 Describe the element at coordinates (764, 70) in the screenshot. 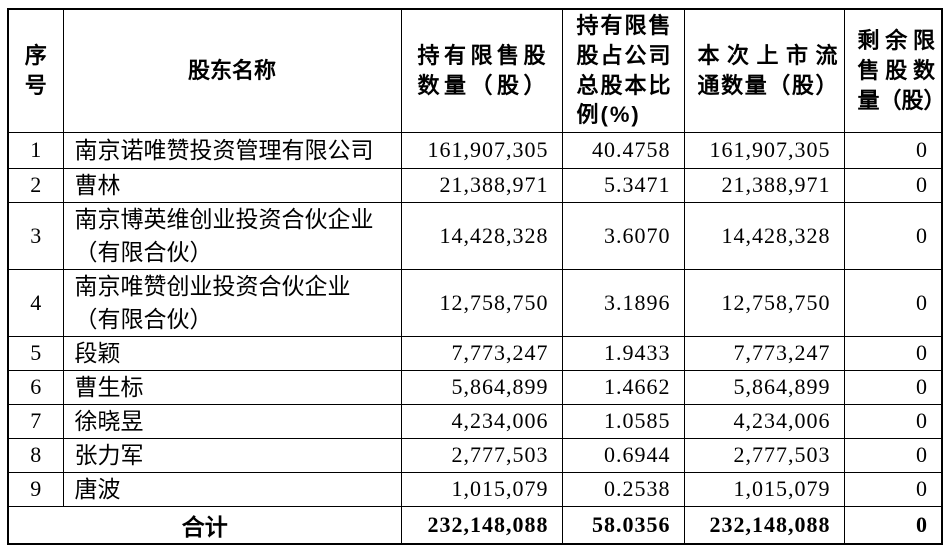

I see `col-header-listed-circulation-count: 本次上市流 通数量（股）` at that location.